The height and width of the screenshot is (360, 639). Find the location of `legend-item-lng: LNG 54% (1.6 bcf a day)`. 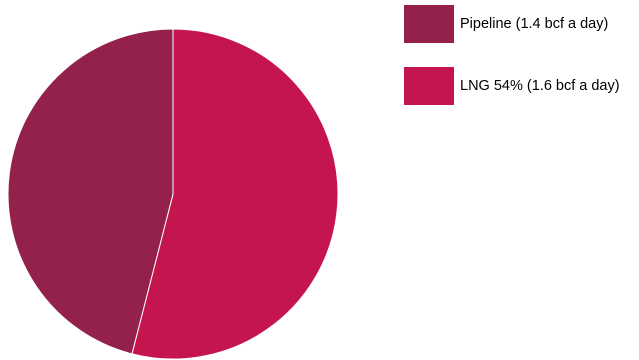

legend-item-lng: LNG 54% (1.6 bcf a day) is located at coordinates (512, 86).